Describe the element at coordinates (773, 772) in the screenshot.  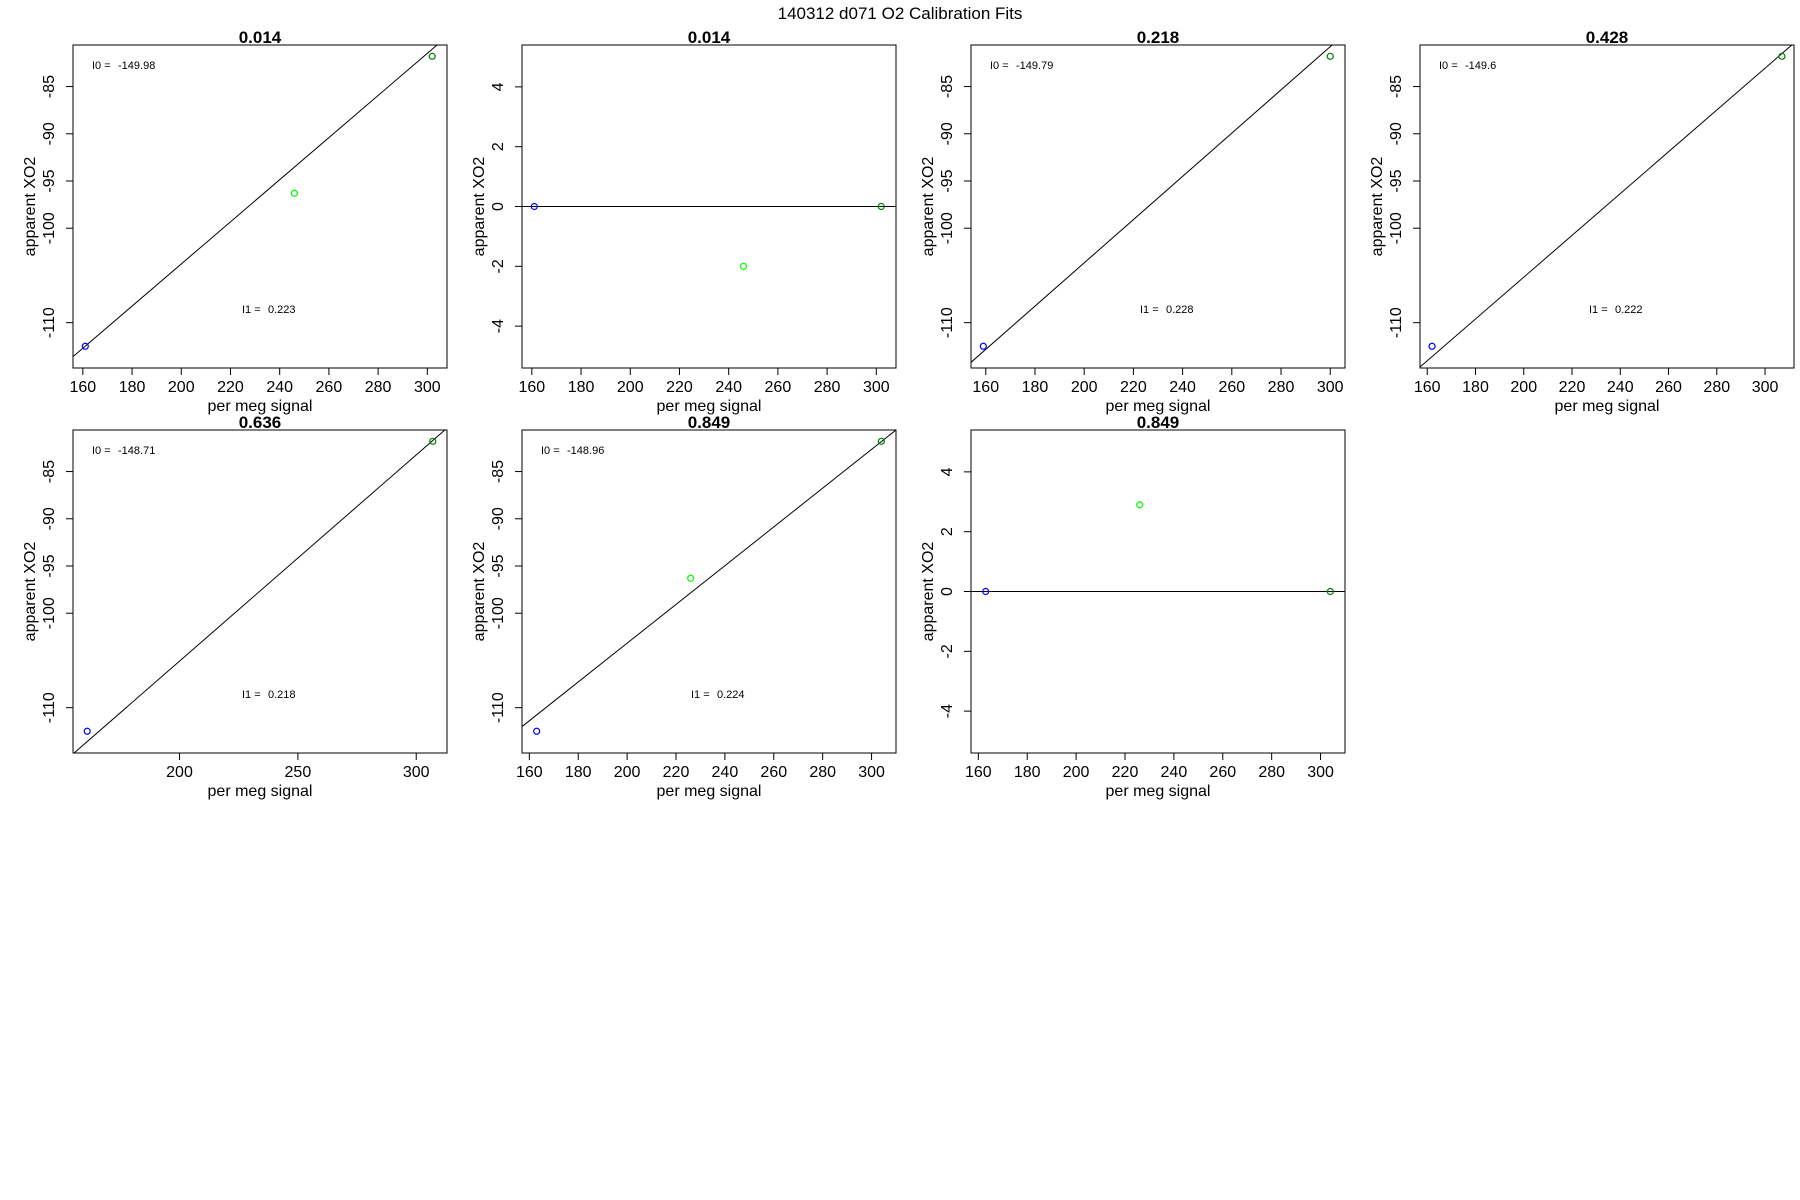
I see `panel-6-x-tick-label: 260` at that location.